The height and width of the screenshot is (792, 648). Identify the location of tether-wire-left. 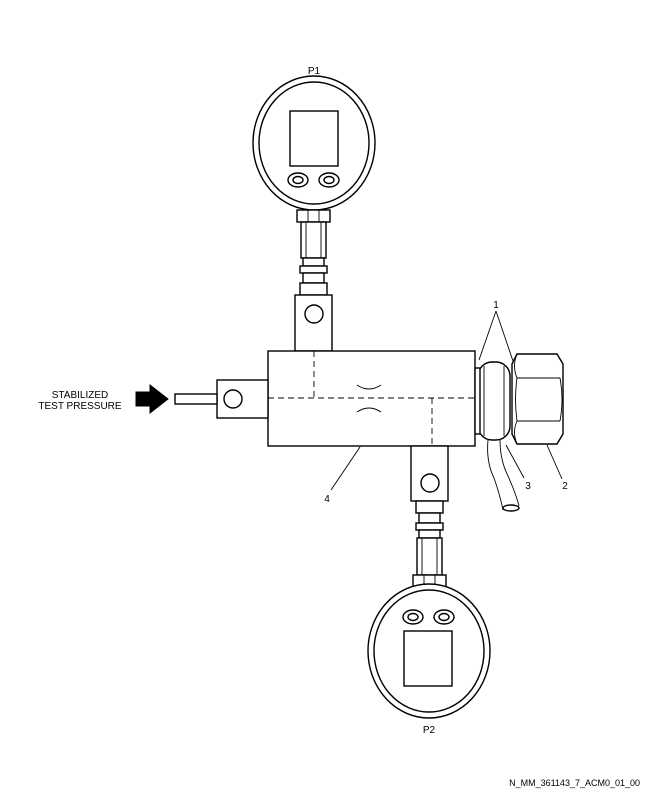
(495, 475).